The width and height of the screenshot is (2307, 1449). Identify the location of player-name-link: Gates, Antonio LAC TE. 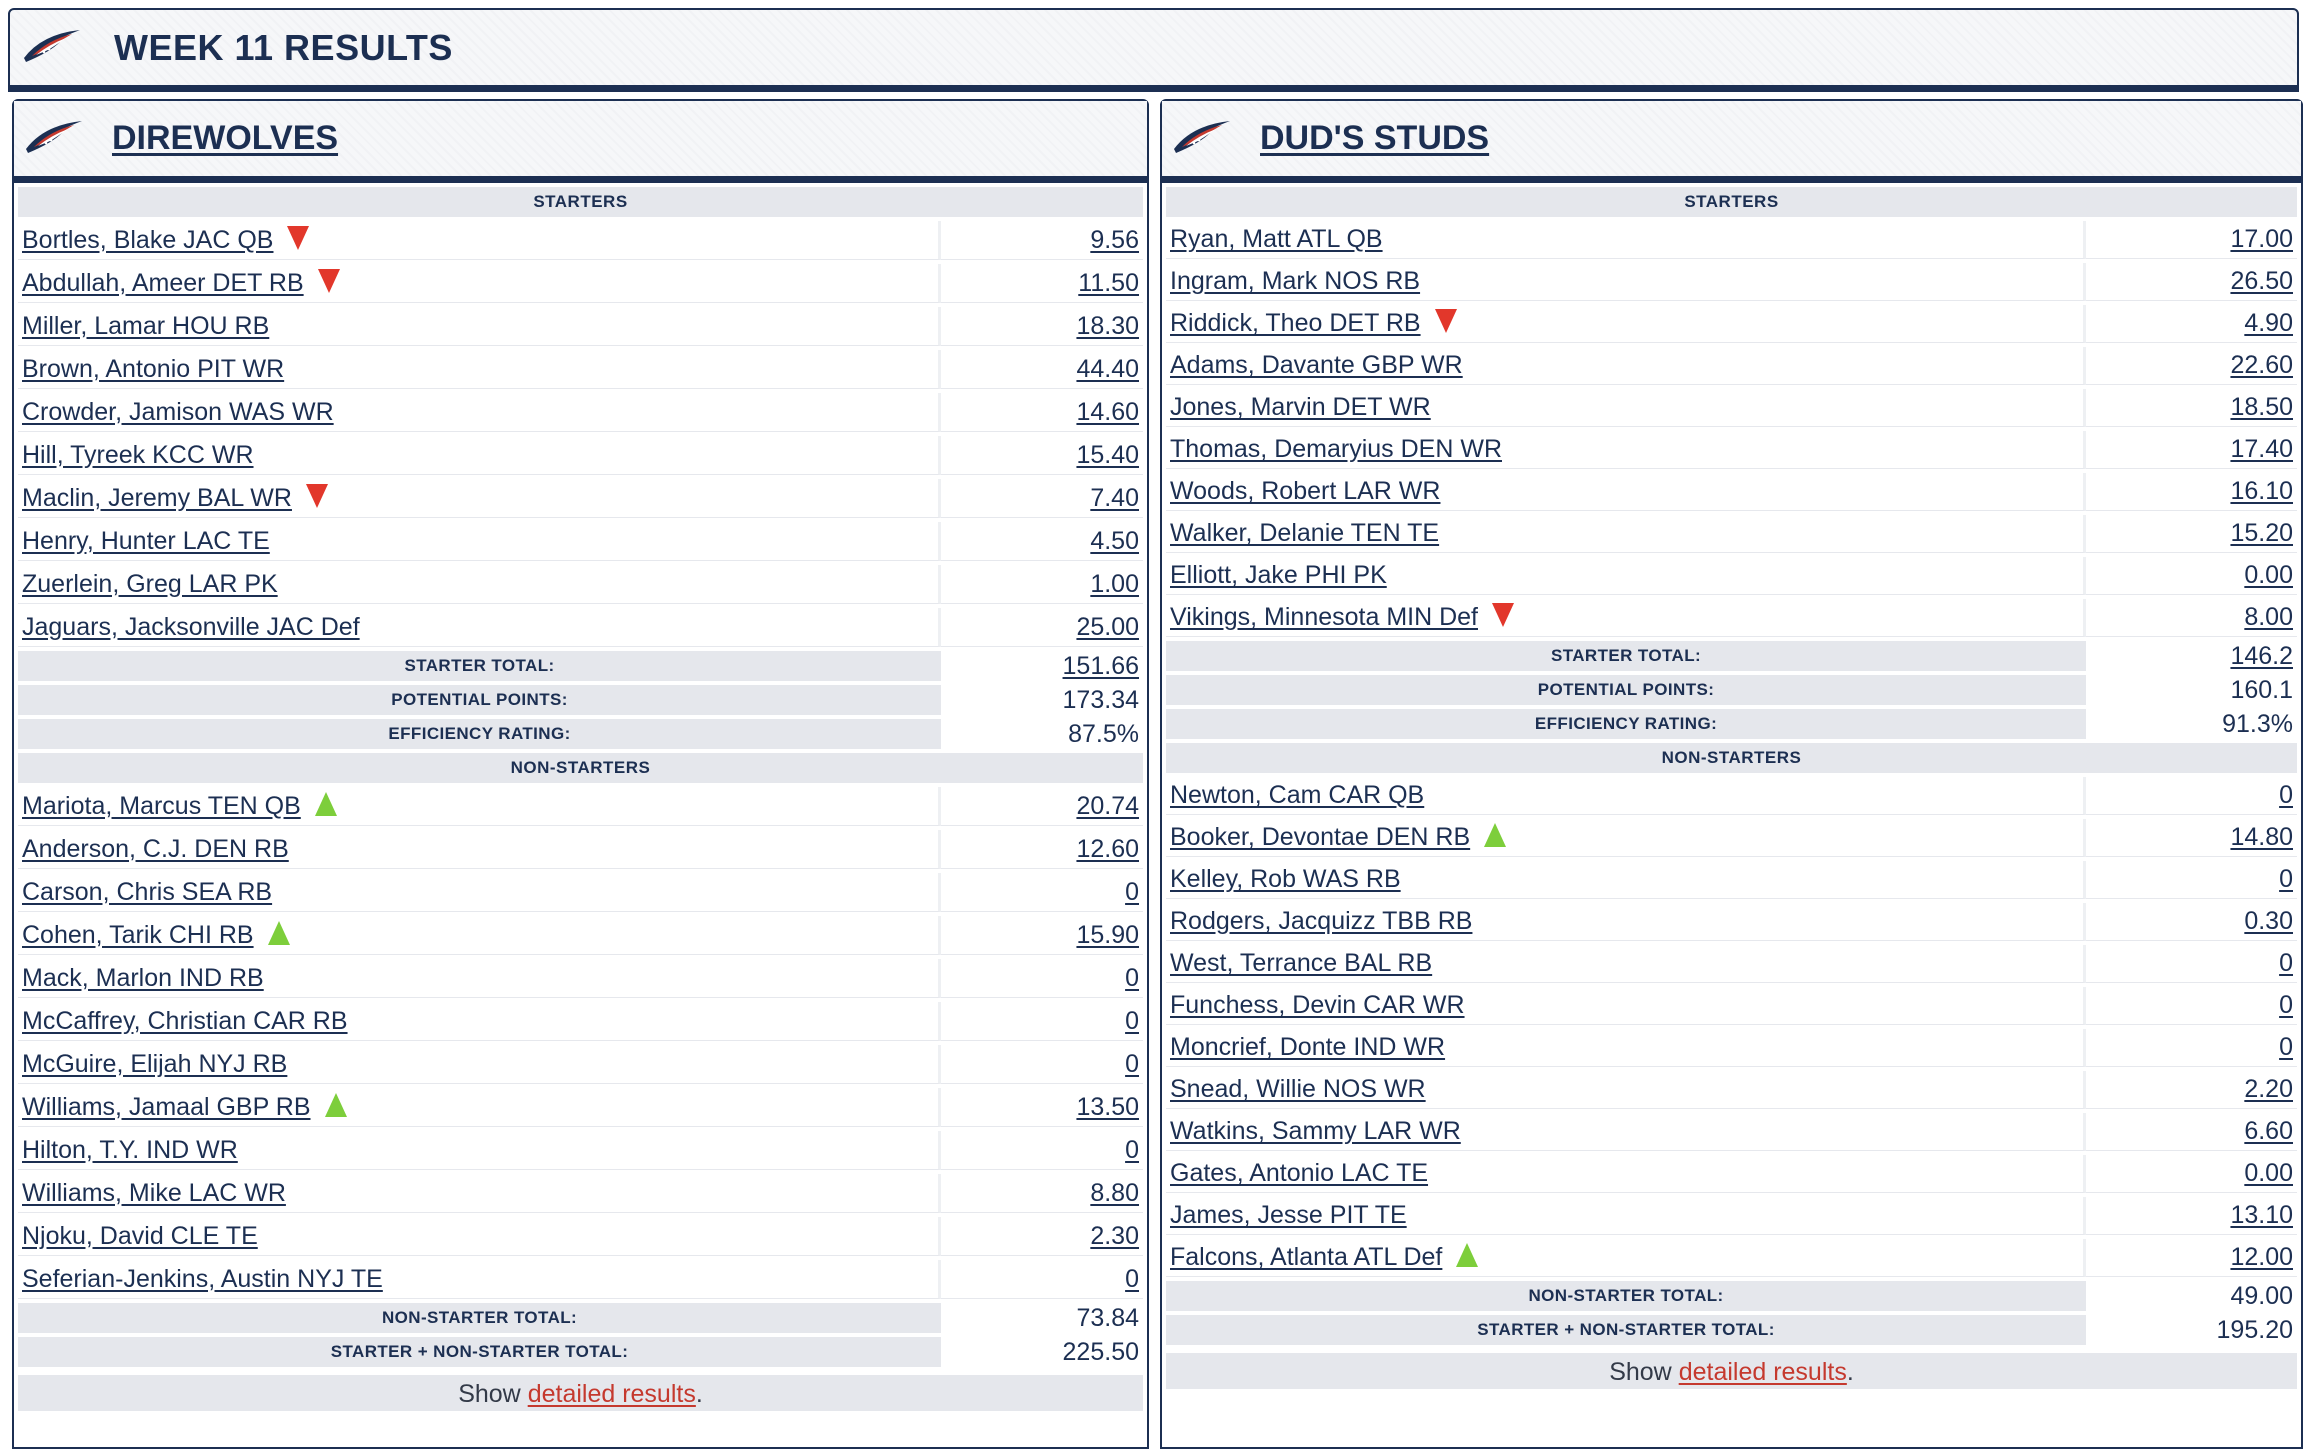
(1299, 1173).